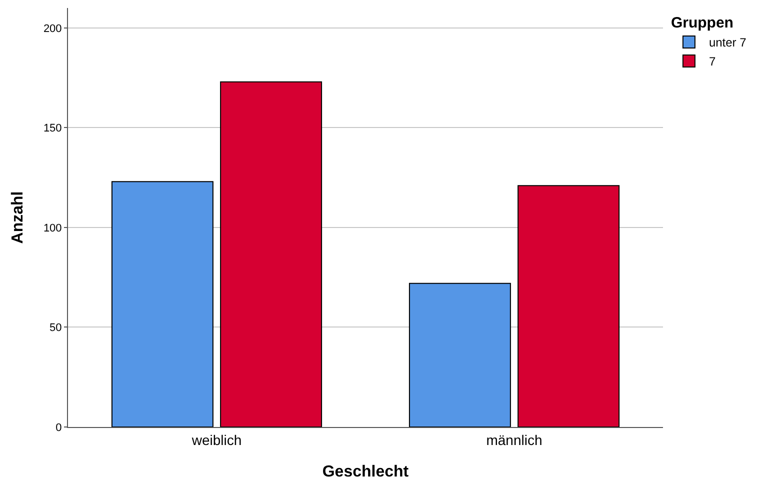 This screenshot has height=486, width=760. Describe the element at coordinates (366, 472) in the screenshot. I see `x-axis-title: Geschlecht` at that location.